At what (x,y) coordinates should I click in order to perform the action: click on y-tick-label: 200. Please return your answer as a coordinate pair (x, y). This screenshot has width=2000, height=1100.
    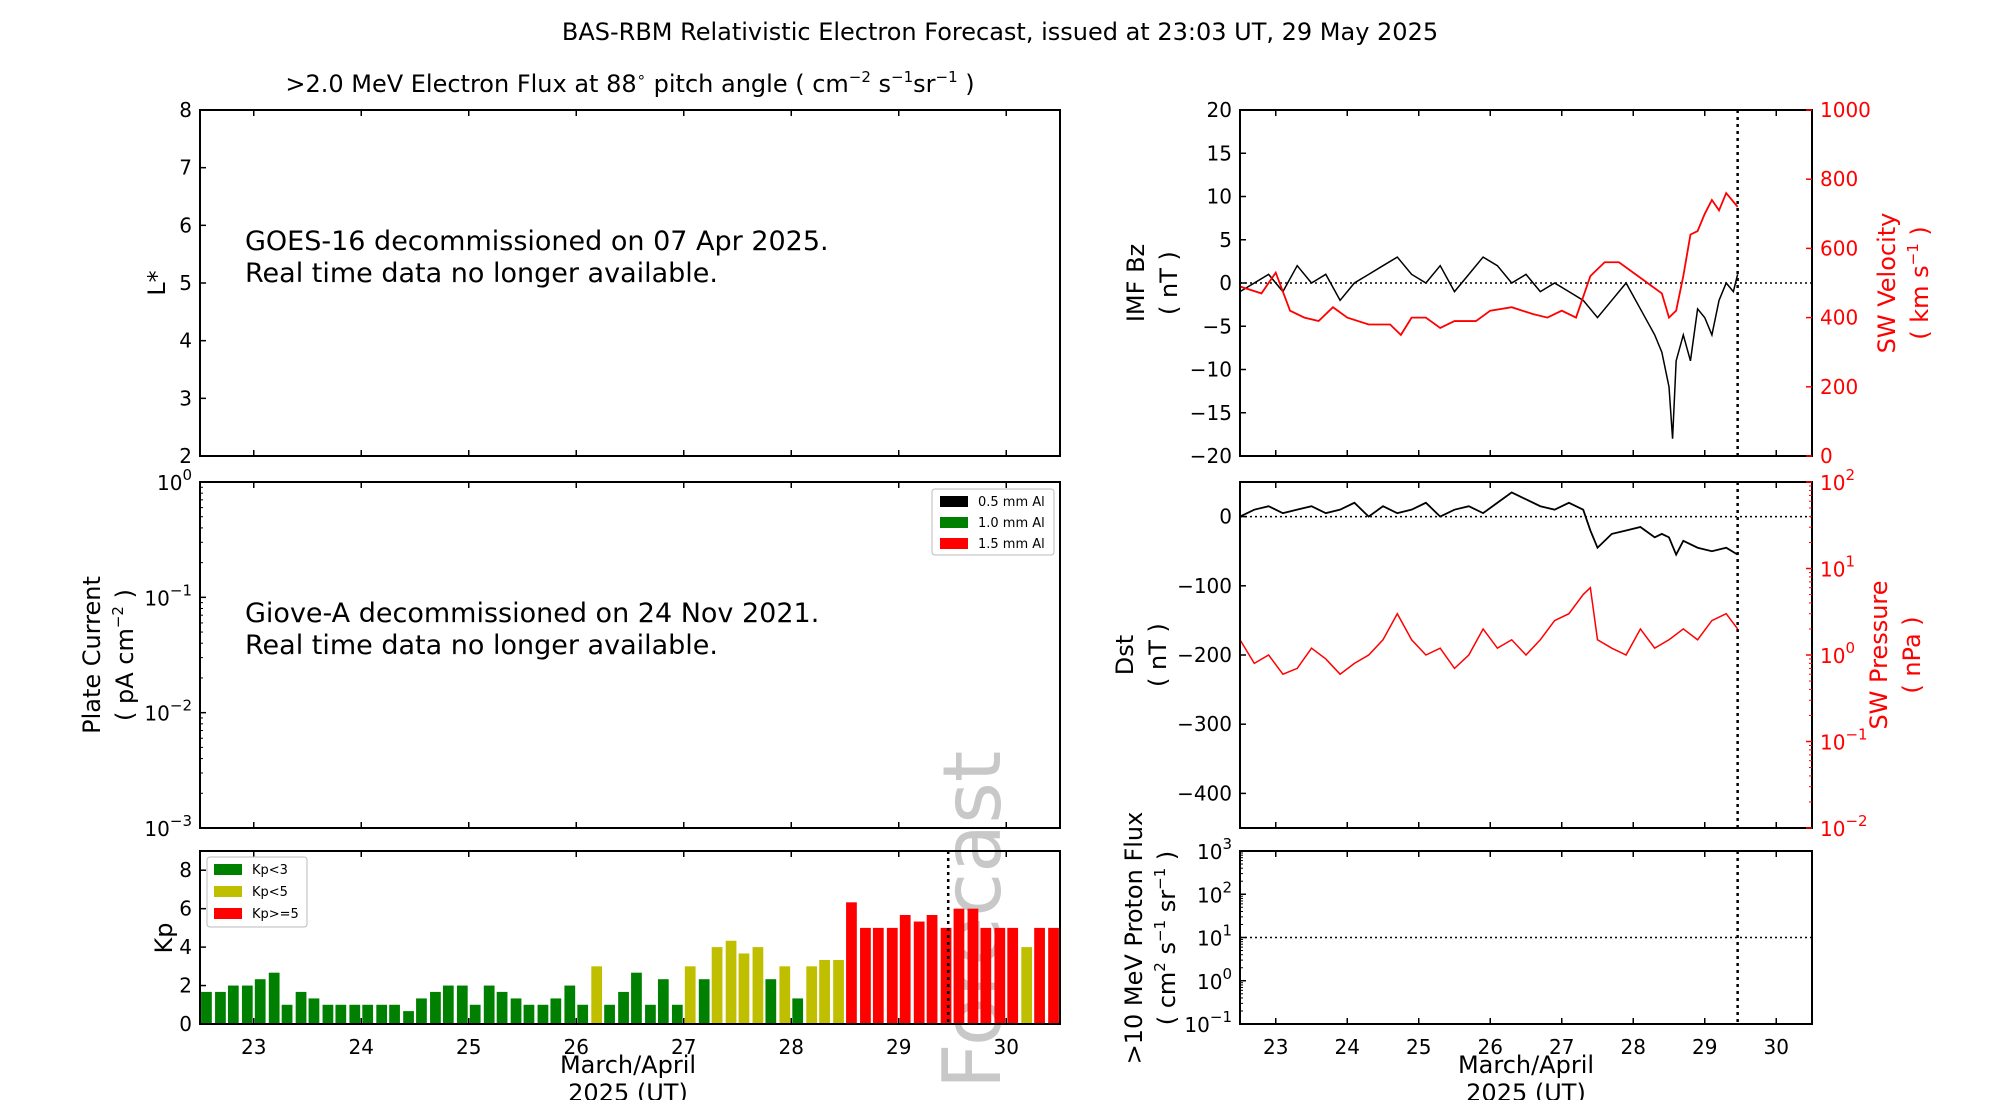
    Looking at the image, I should click on (1839, 387).